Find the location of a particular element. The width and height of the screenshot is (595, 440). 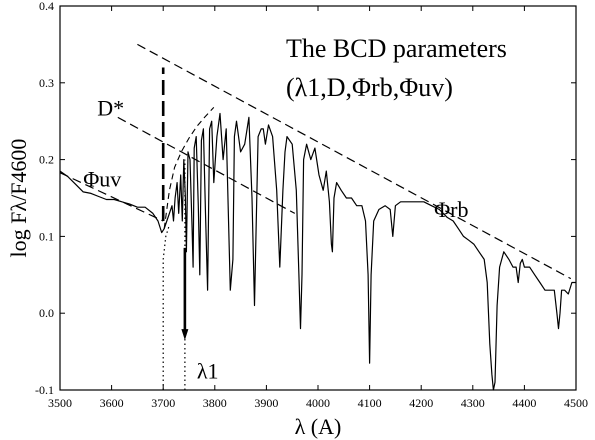

x-tick-label: 3700 is located at coordinates (163, 403).